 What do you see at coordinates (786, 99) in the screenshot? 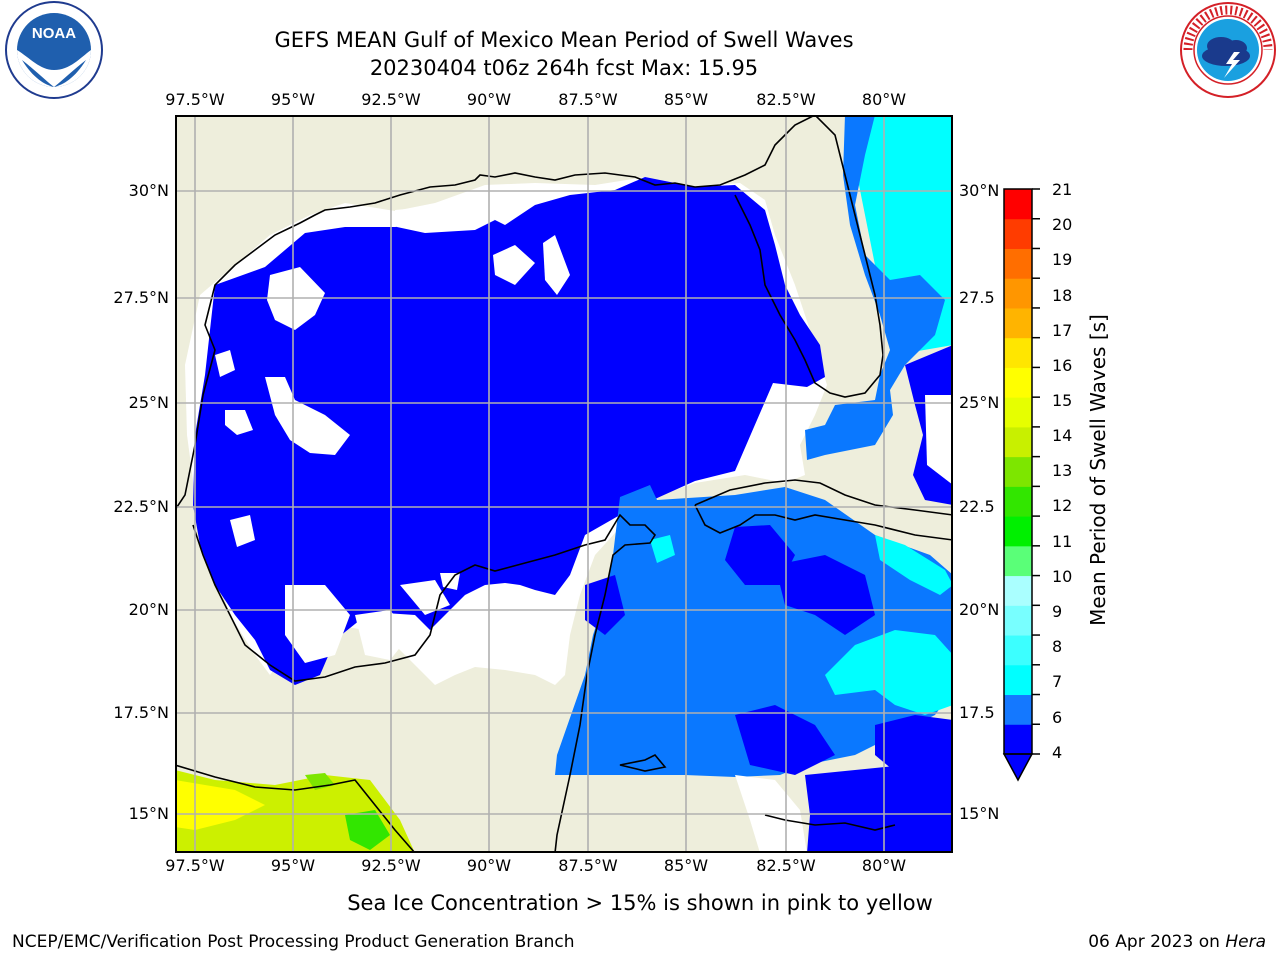
I see `lon-tick-top-label: 82.5°W` at bounding box center [786, 99].